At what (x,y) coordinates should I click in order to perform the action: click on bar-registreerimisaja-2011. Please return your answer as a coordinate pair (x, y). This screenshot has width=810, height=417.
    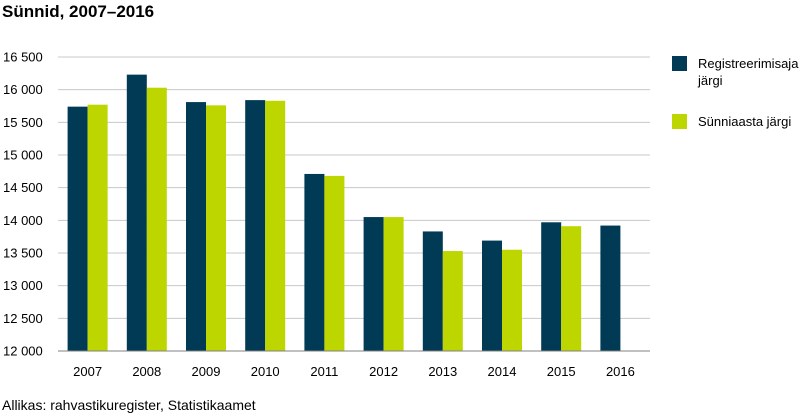
    Looking at the image, I should click on (314, 262).